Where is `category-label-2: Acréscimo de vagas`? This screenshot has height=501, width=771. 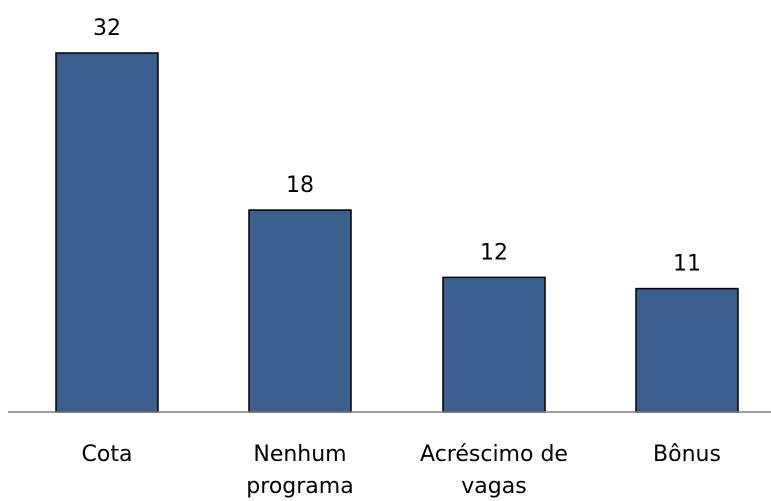
category-label-2: Acréscimo de vagas is located at coordinates (494, 470).